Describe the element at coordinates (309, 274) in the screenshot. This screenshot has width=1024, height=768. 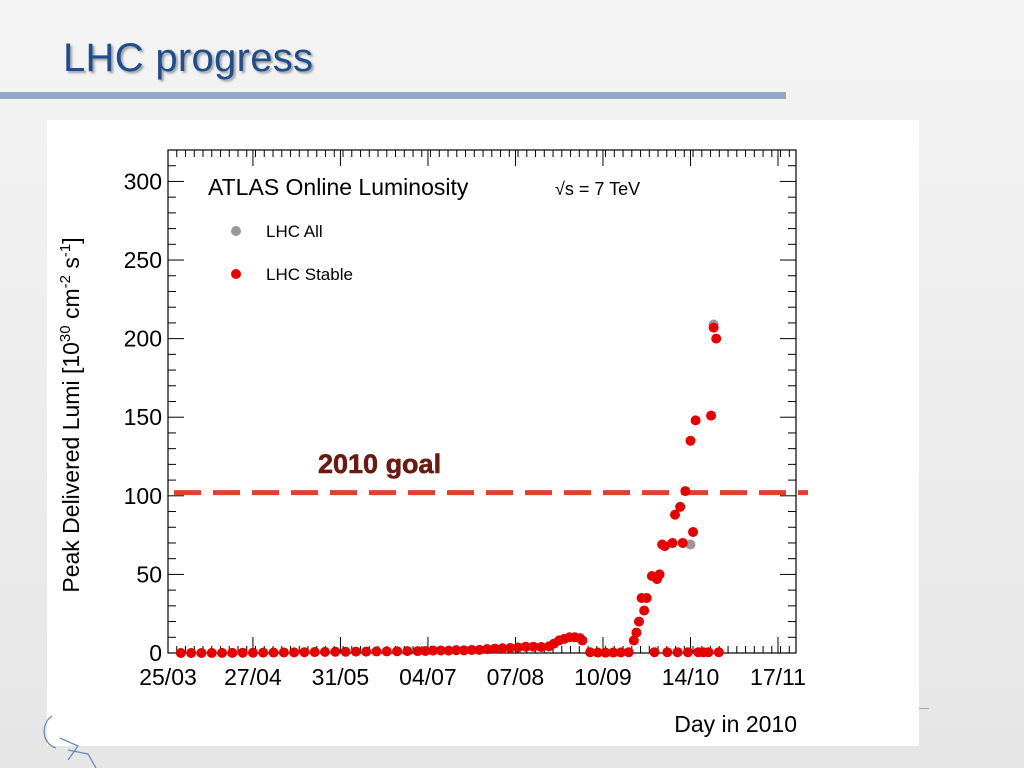
I see `legend-label-stable: LHC Stable` at that location.